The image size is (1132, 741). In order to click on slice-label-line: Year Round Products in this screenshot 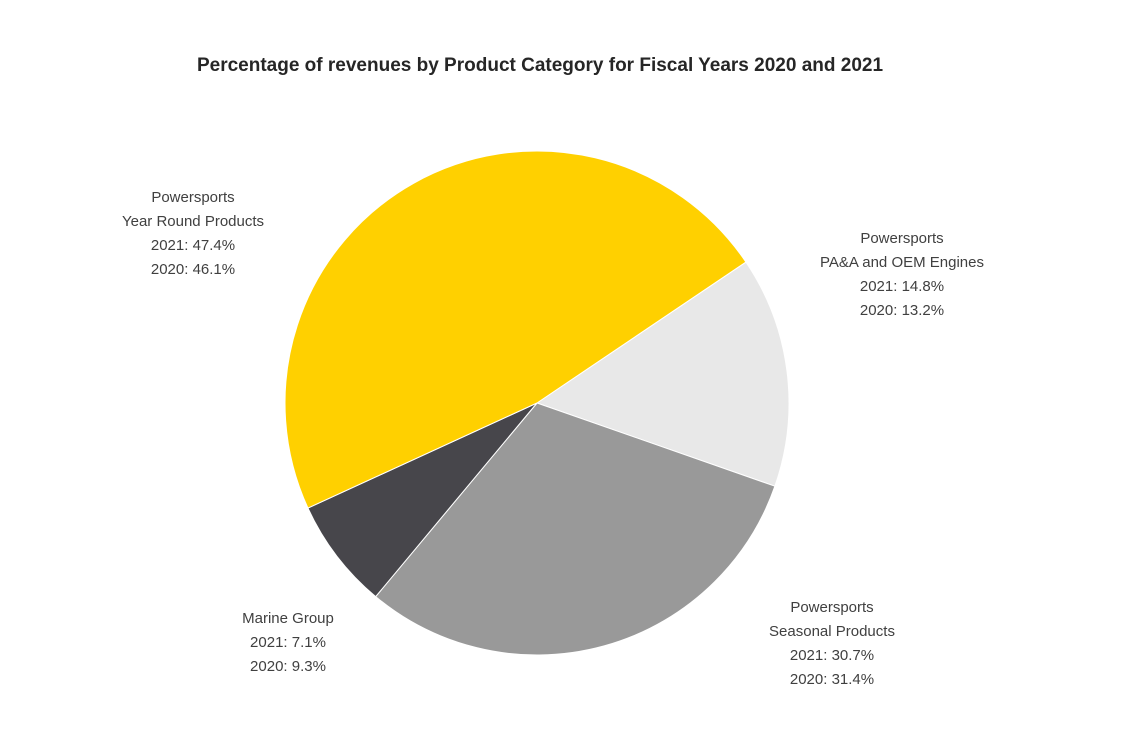, I will do `click(193, 221)`.